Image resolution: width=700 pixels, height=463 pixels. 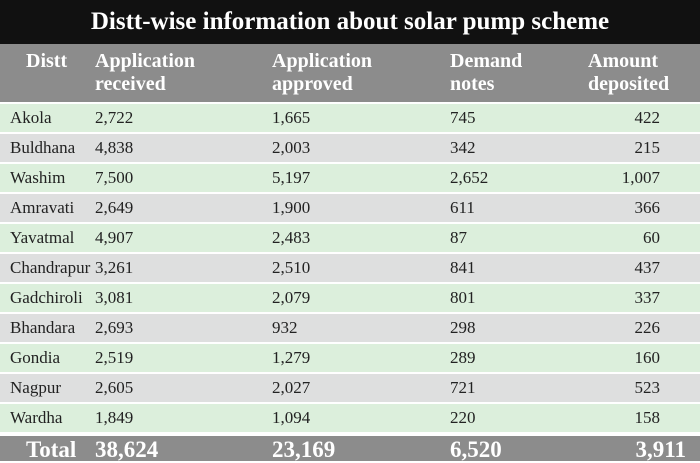 What do you see at coordinates (463, 357) in the screenshot?
I see `table-cell: 289` at bounding box center [463, 357].